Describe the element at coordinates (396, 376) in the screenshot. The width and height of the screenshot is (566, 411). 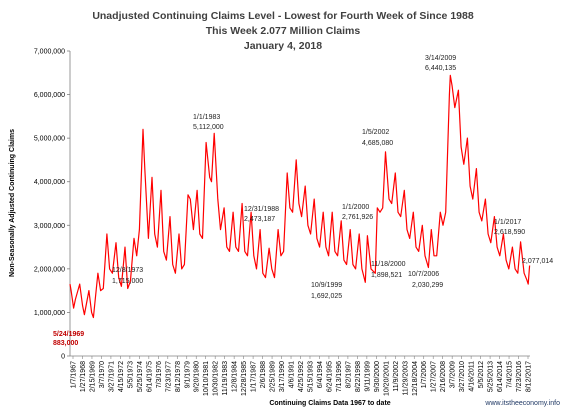
I see `x-tick-label: 11/9/2002` at that location.